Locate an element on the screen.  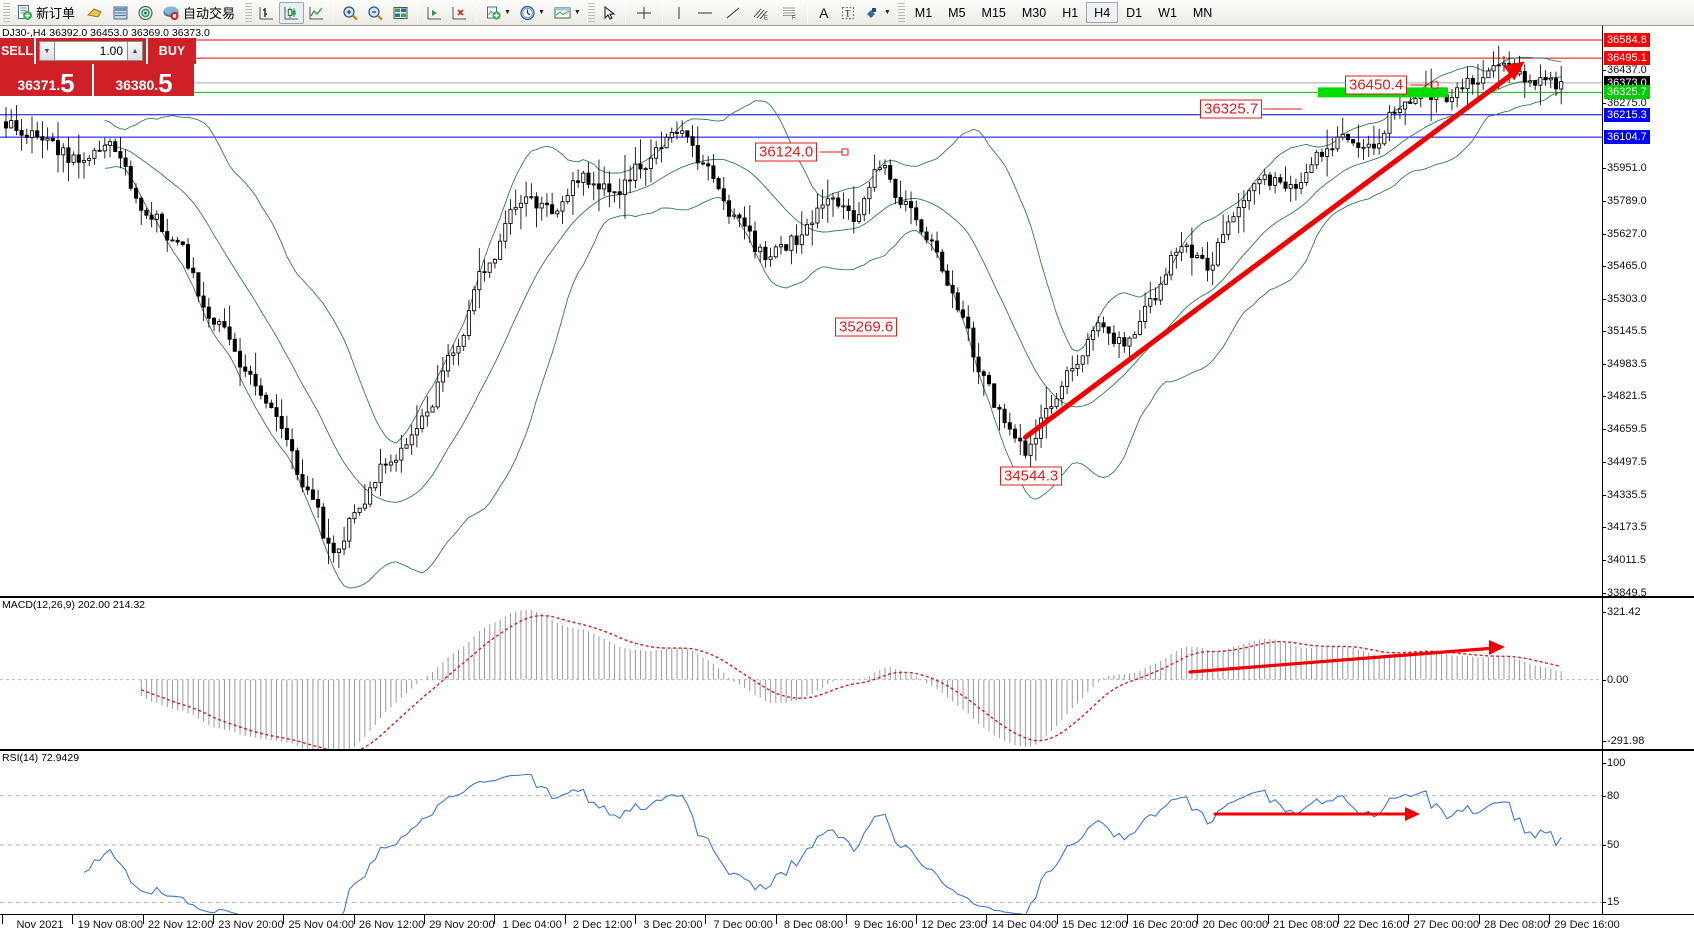
toolbar-grip is located at coordinates (6, 12).